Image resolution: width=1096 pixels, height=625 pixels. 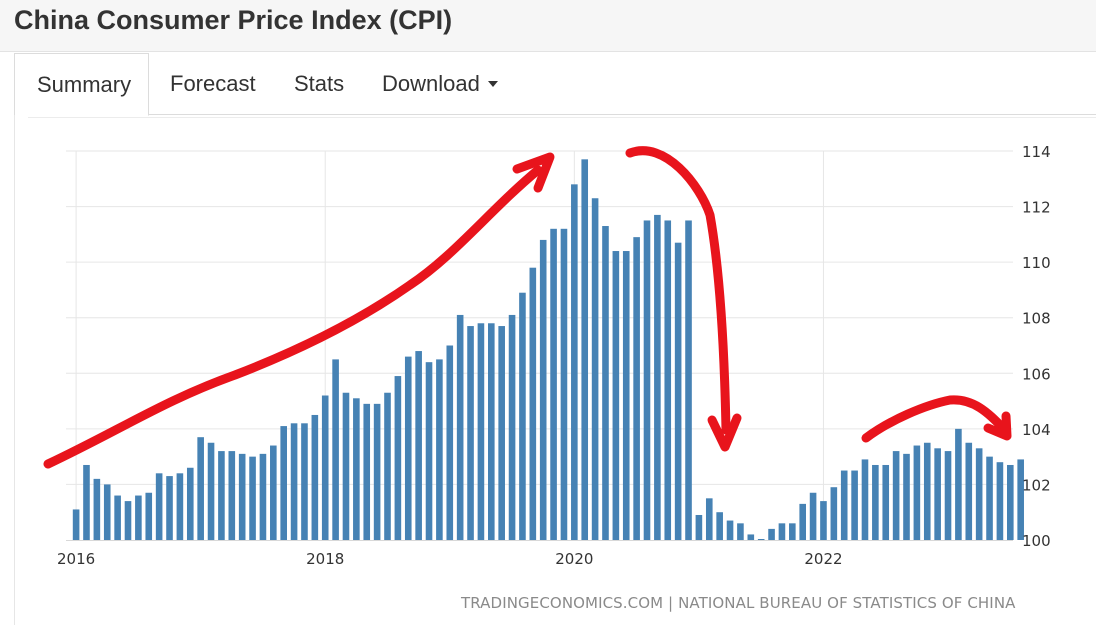 What do you see at coordinates (562, 117) in the screenshot?
I see `panel-divider` at bounding box center [562, 117].